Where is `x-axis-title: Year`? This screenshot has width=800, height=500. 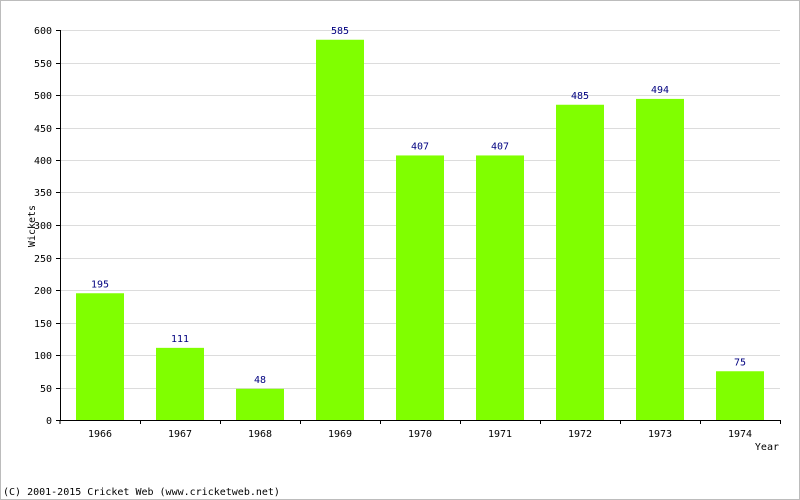 x-axis-title: Year is located at coordinates (767, 447).